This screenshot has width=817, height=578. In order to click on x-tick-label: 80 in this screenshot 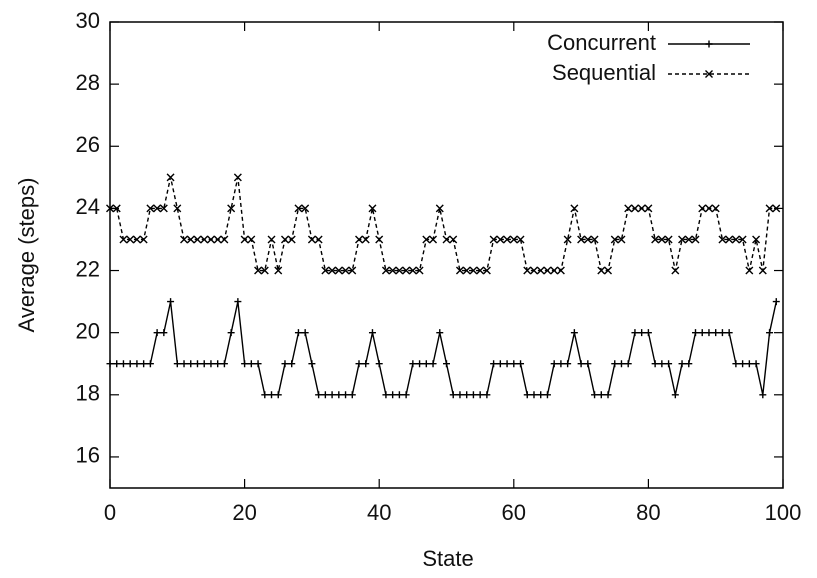, I will do `click(648, 512)`.